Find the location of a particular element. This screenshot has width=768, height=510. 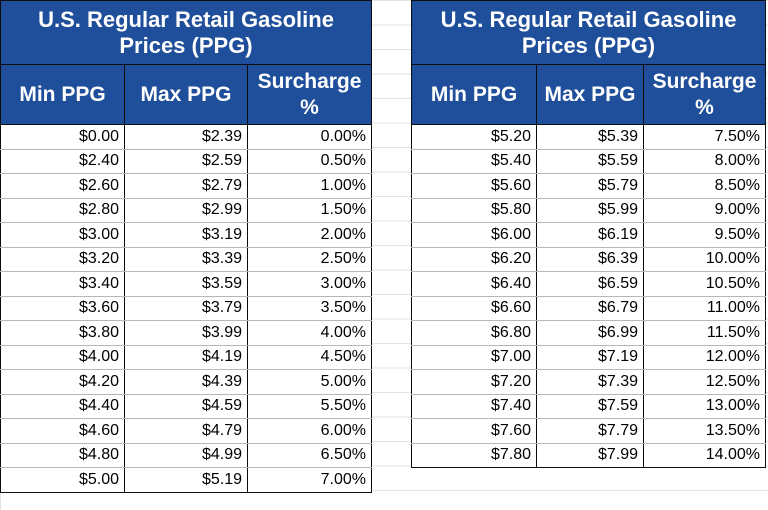

table-row: $7.80 $7.99 14.00% is located at coordinates (588, 455).